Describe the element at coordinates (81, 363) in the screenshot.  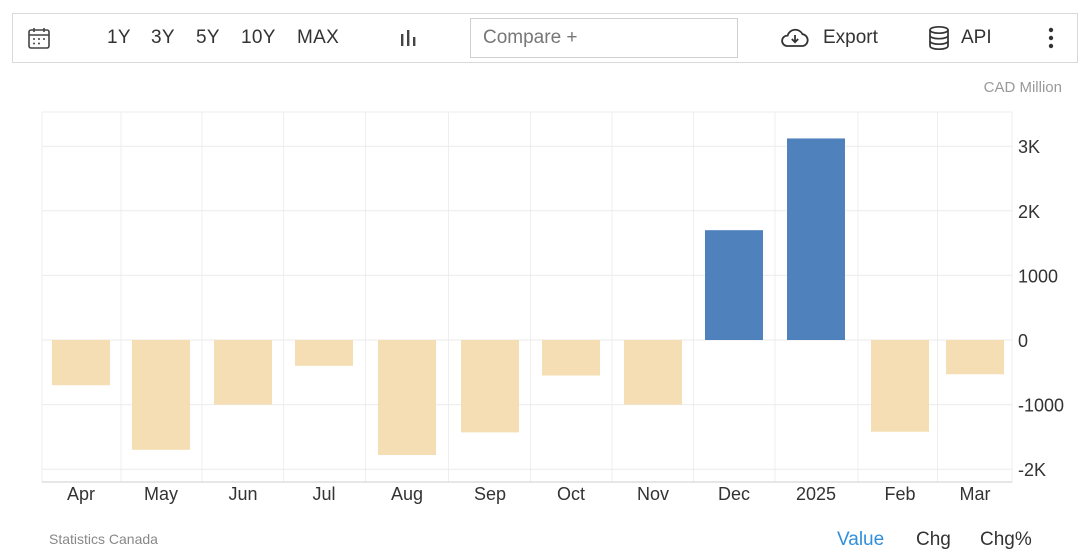
I see `bar-apr` at that location.